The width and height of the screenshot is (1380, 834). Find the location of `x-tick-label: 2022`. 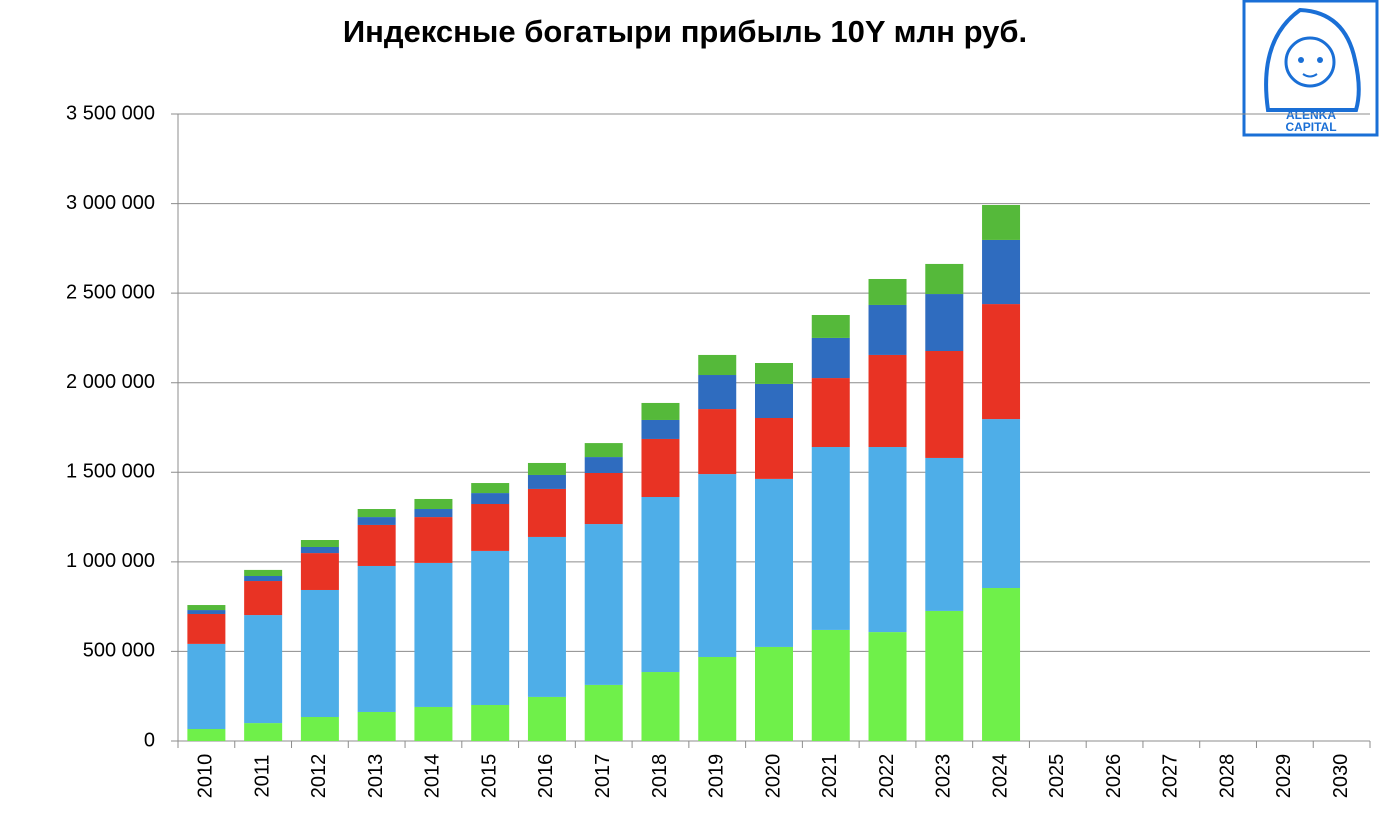

x-tick-label: 2022 is located at coordinates (887, 776).